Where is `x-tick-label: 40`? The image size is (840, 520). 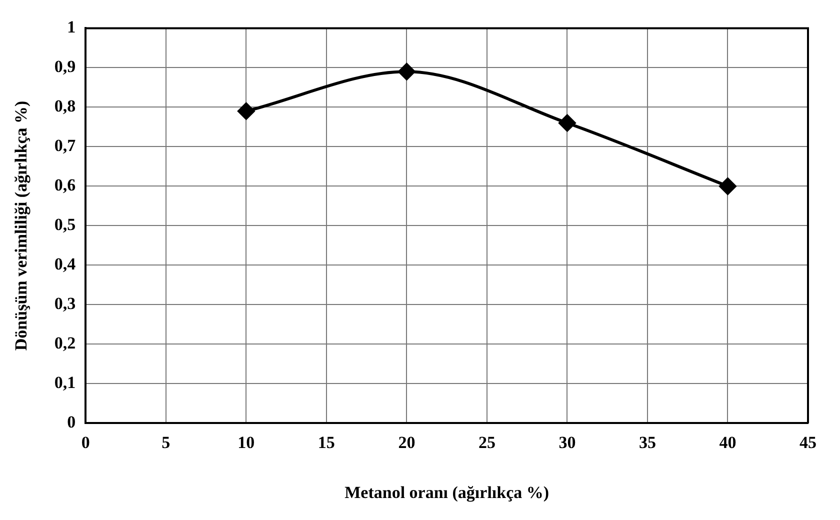 x-tick-label: 40 is located at coordinates (727, 442).